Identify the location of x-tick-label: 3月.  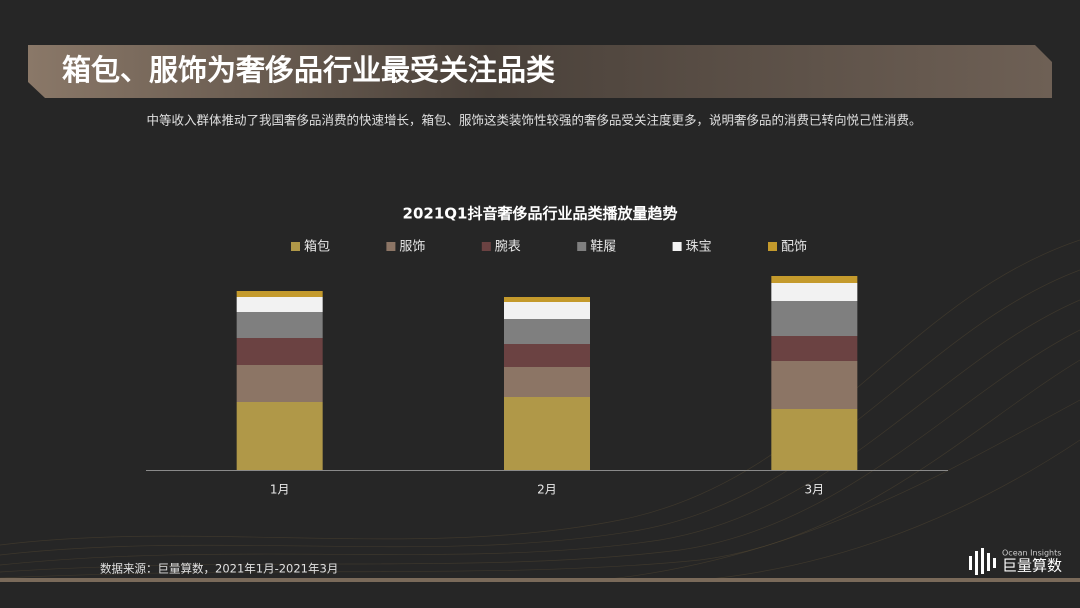
(815, 490).